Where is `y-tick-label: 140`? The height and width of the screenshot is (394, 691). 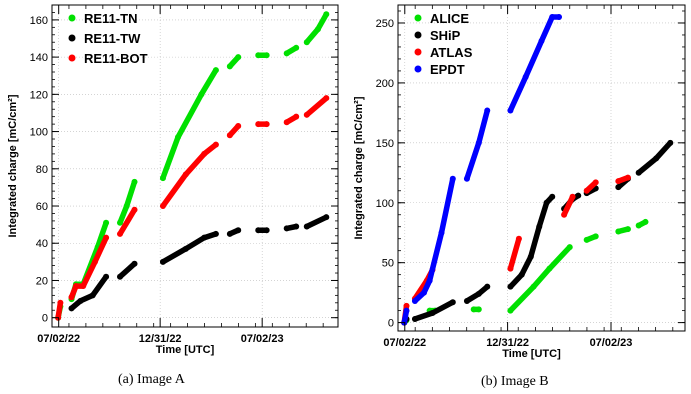
y-tick-label: 140 is located at coordinates (39, 58).